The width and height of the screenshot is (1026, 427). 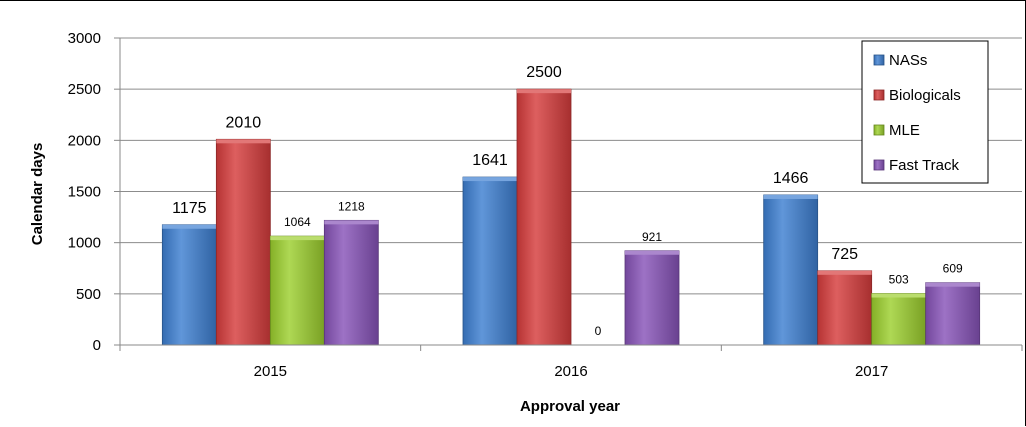 What do you see at coordinates (544, 72) in the screenshot?
I see `data-label: 2500` at bounding box center [544, 72].